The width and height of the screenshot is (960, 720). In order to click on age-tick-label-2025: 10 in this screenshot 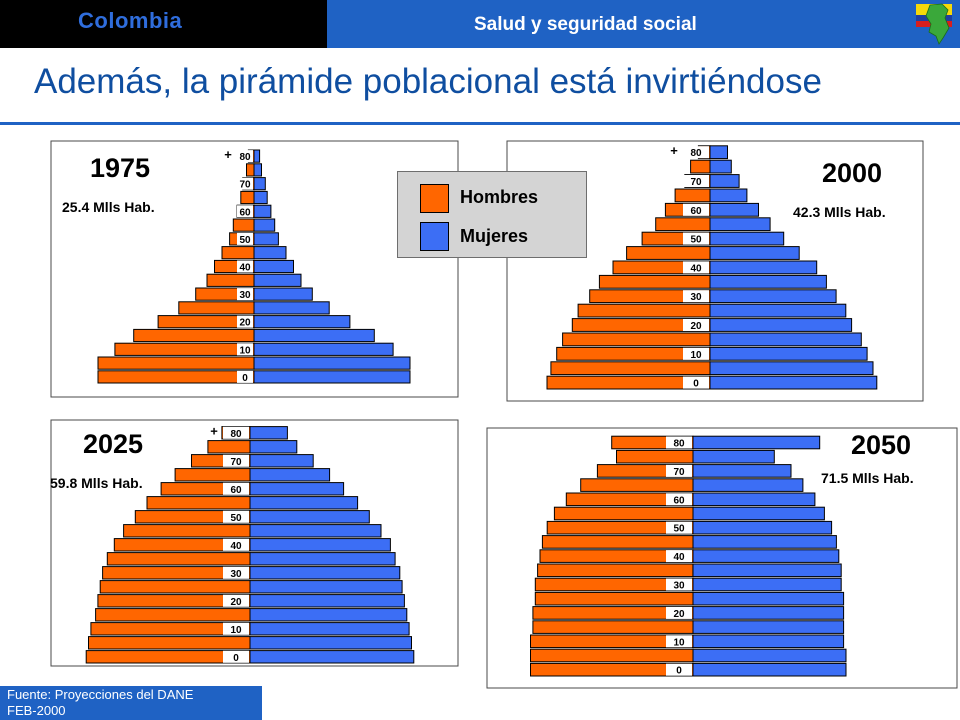, I will do `click(236, 630)`.